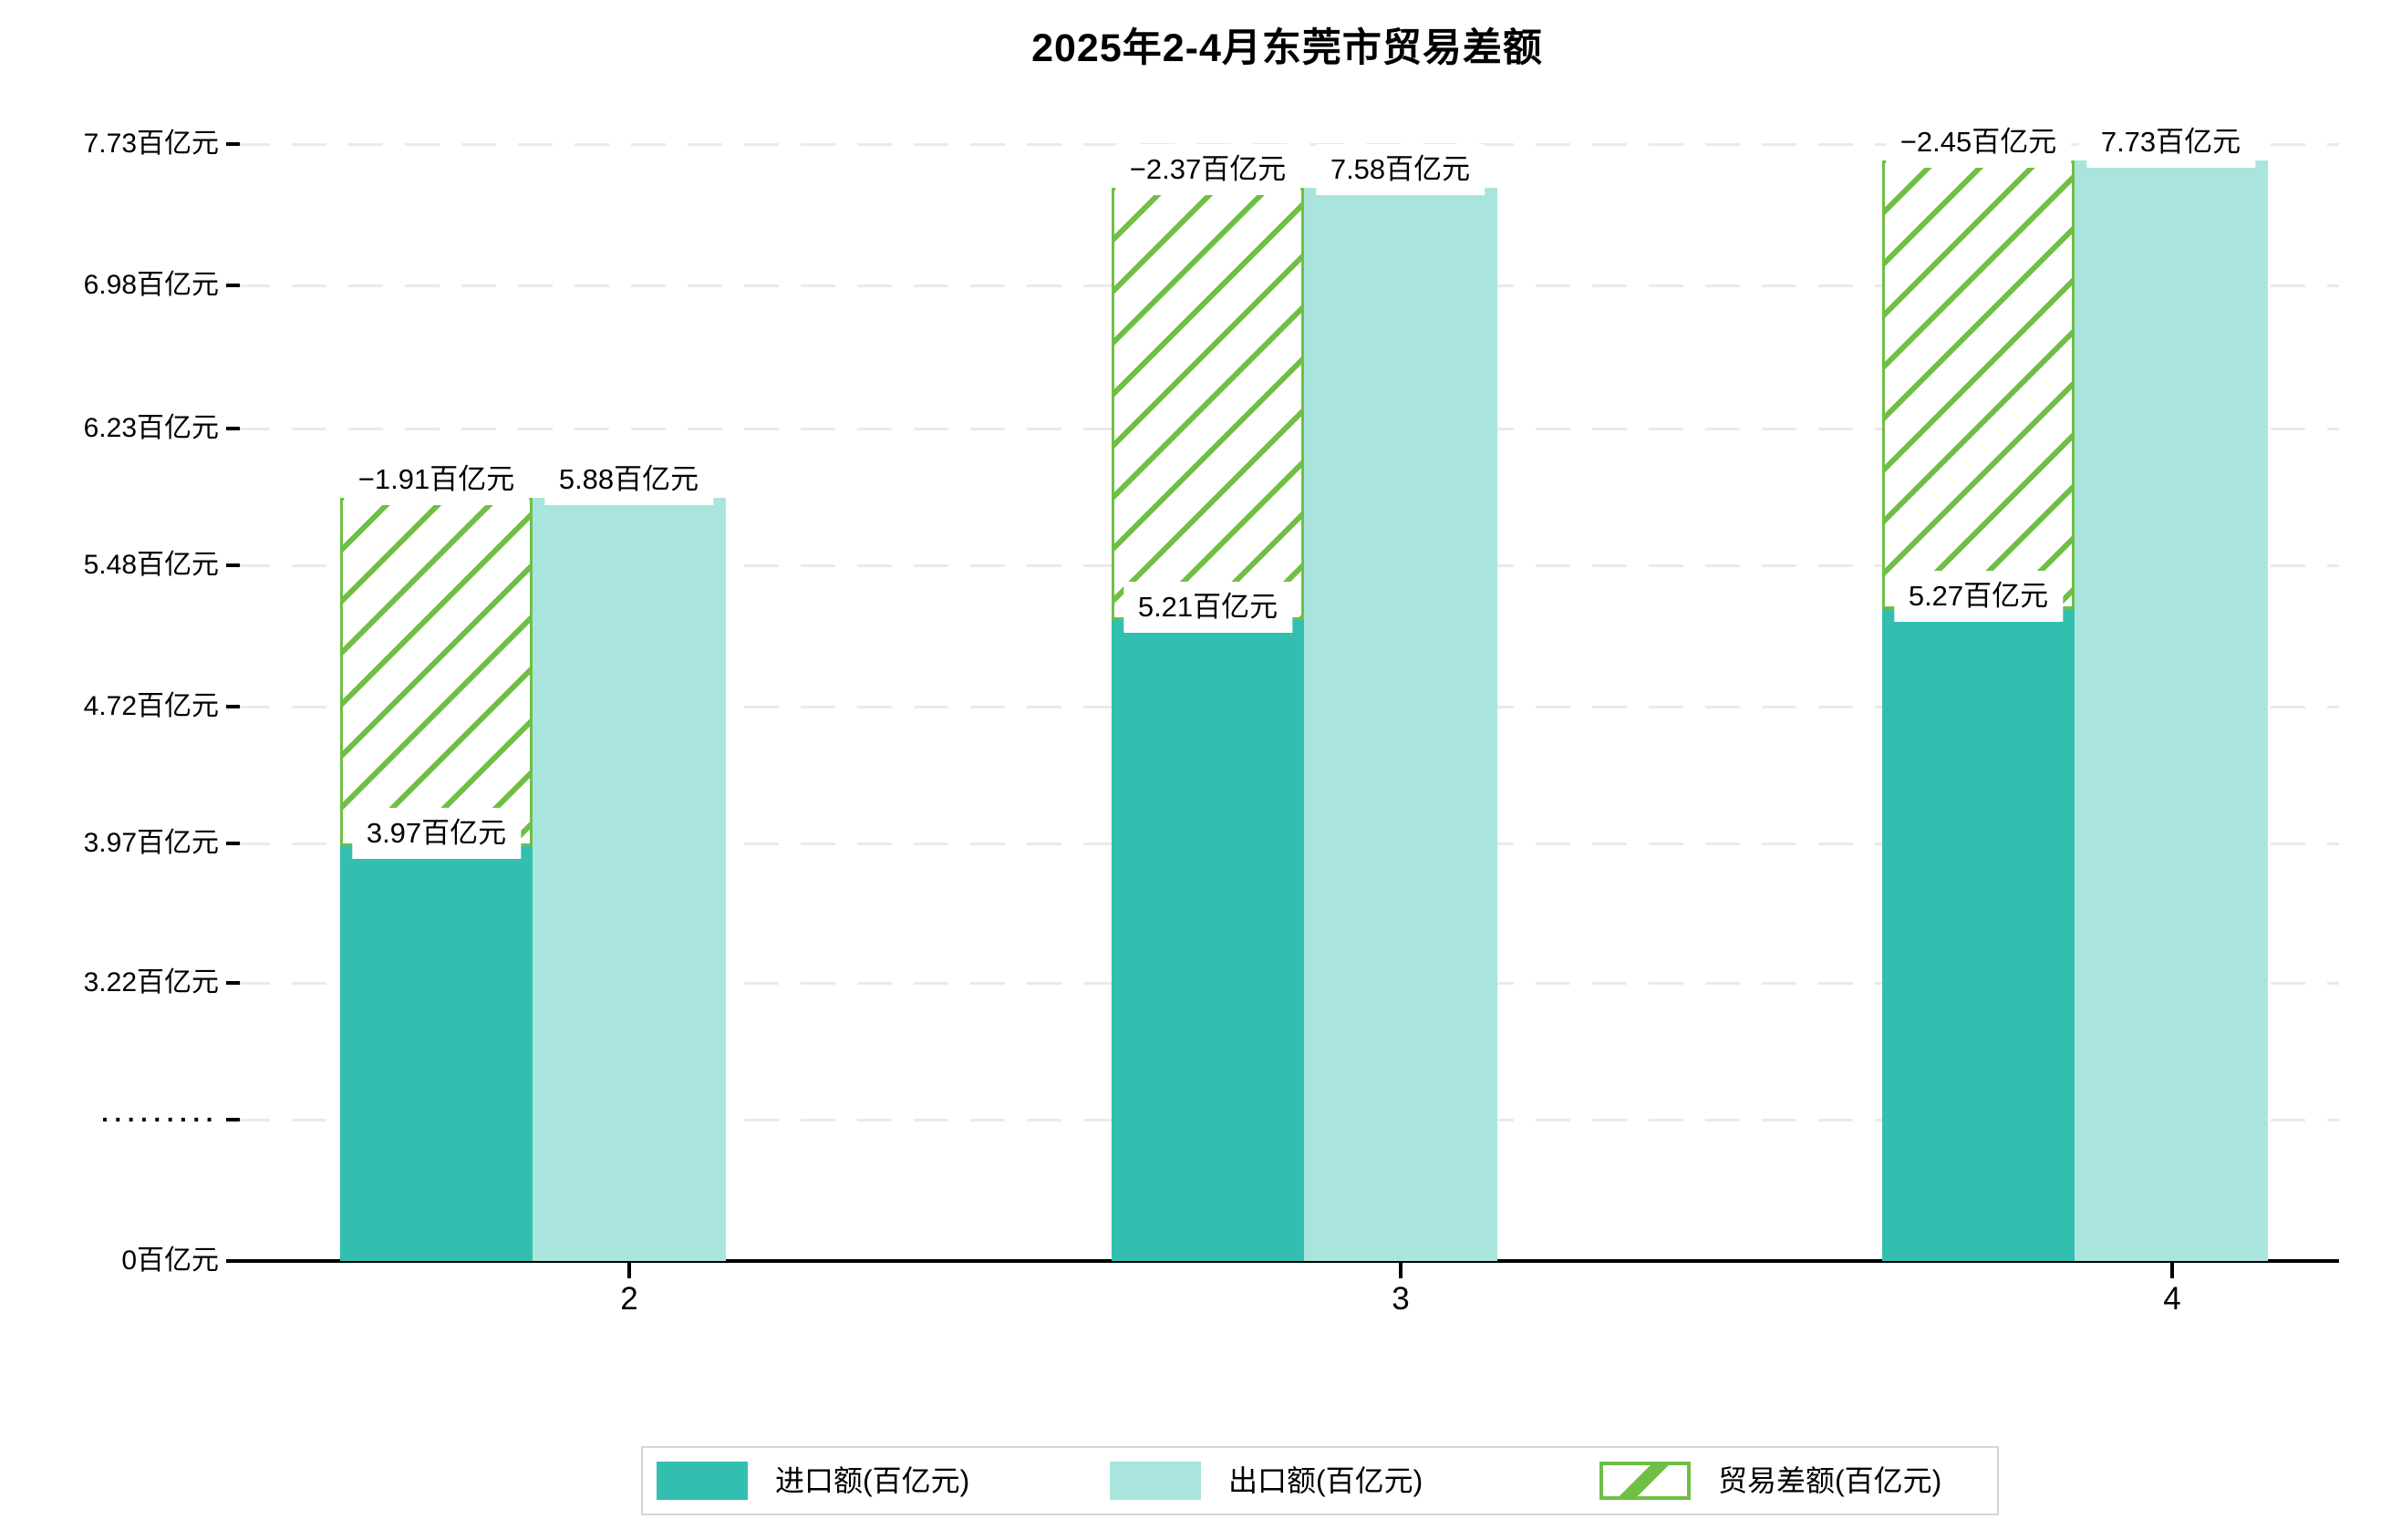  What do you see at coordinates (873, 1480) in the screenshot?
I see `legend-label-import: 进口额(百亿元)` at bounding box center [873, 1480].